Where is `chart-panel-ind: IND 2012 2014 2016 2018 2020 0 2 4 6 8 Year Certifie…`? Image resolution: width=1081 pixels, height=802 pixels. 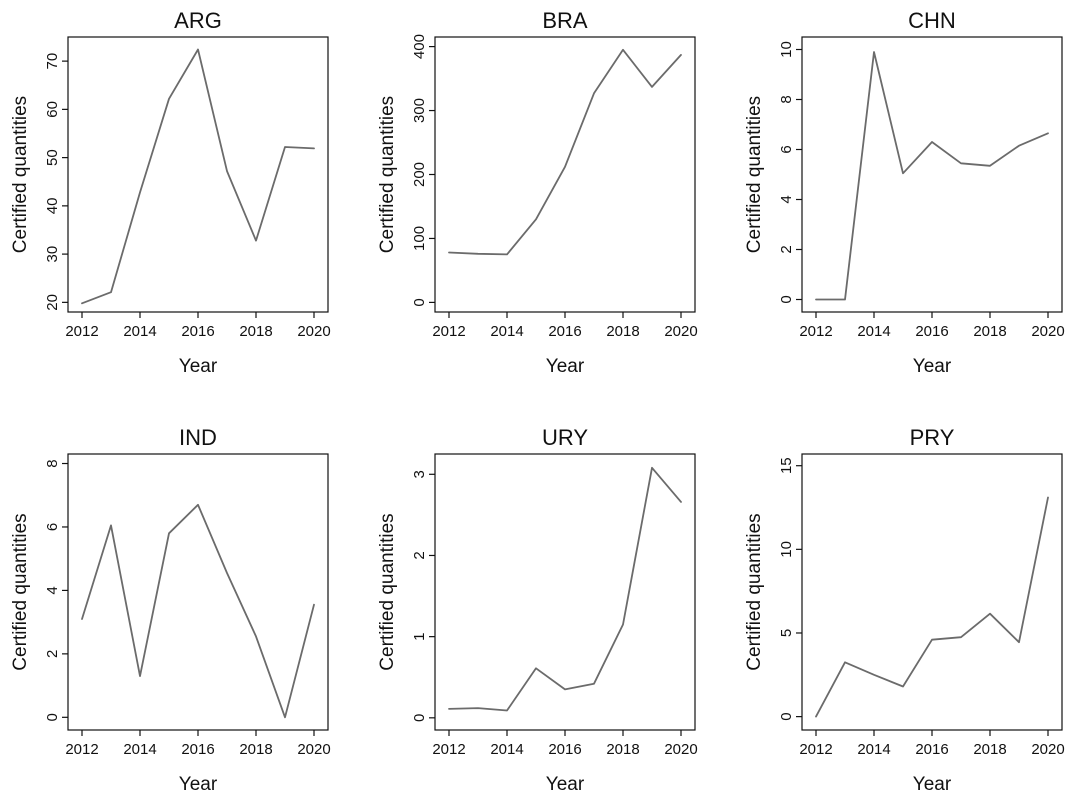
chart-panel-ind: IND 2012 2014 2016 2018 2020 0 2 4 6 8 Year Certifie… is located at coordinates (170, 610).